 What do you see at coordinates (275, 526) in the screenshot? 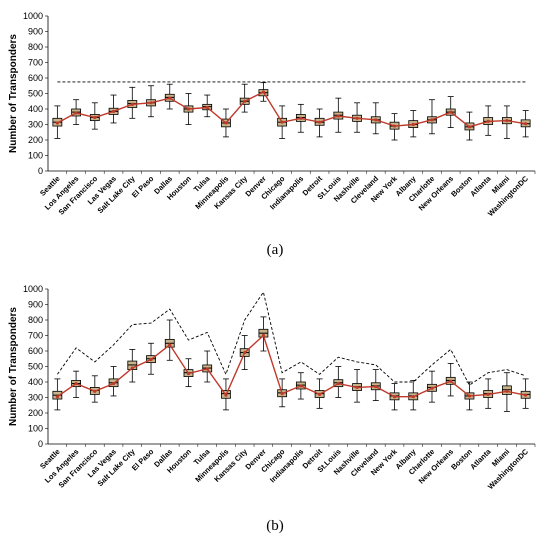
I see `panel-b-label: (b)` at bounding box center [275, 526].